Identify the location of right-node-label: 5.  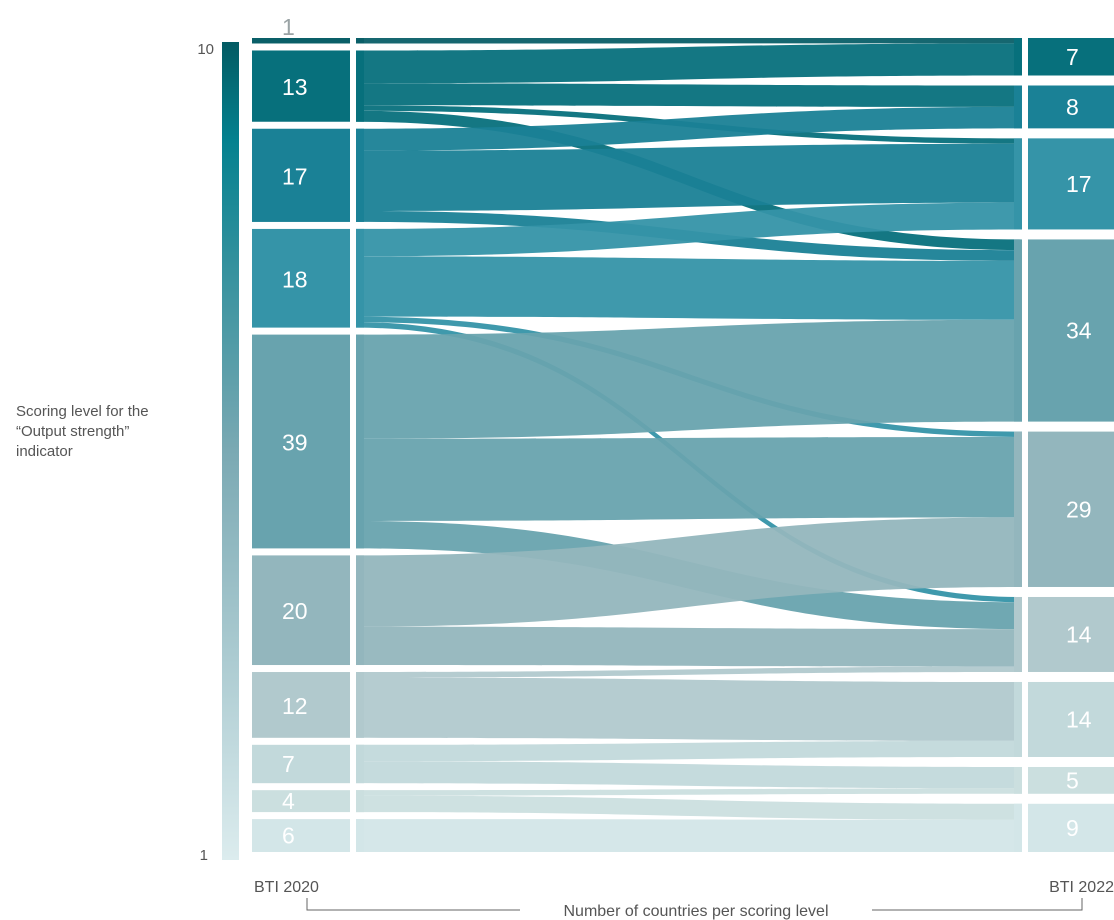
(1072, 780).